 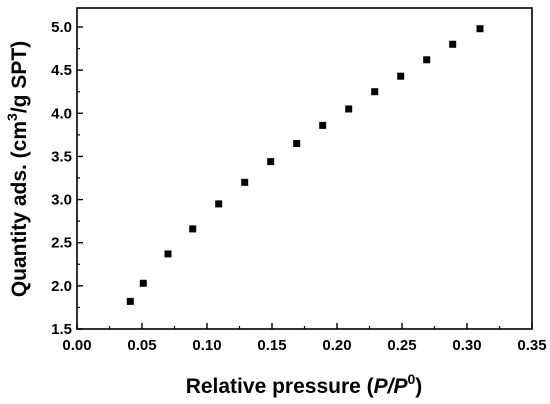 I want to click on x-tick-label: 0.15, so click(x=271, y=345).